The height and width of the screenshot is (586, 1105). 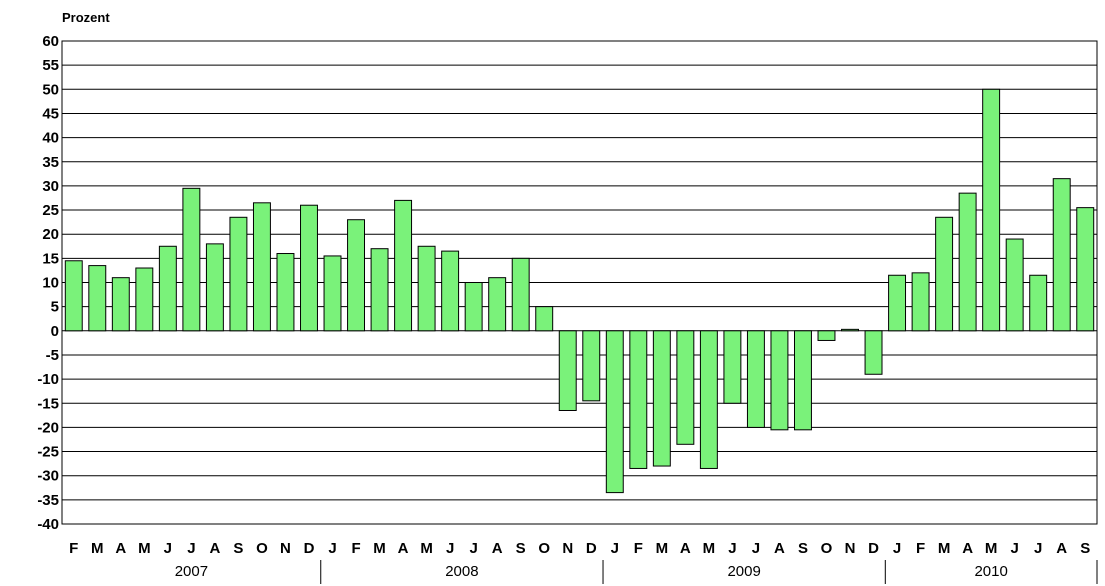 What do you see at coordinates (48, 476) in the screenshot?
I see `y-tick-label: -30` at bounding box center [48, 476].